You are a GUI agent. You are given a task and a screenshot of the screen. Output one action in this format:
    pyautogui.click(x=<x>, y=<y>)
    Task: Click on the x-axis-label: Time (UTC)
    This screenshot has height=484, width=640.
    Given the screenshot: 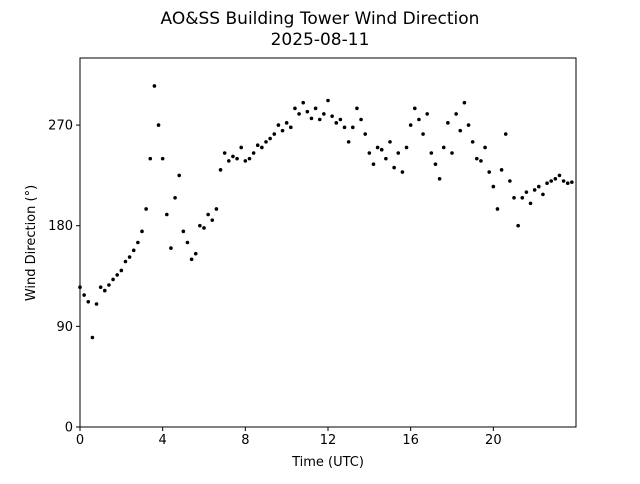 What is the action you would take?
    pyautogui.click(x=327, y=462)
    